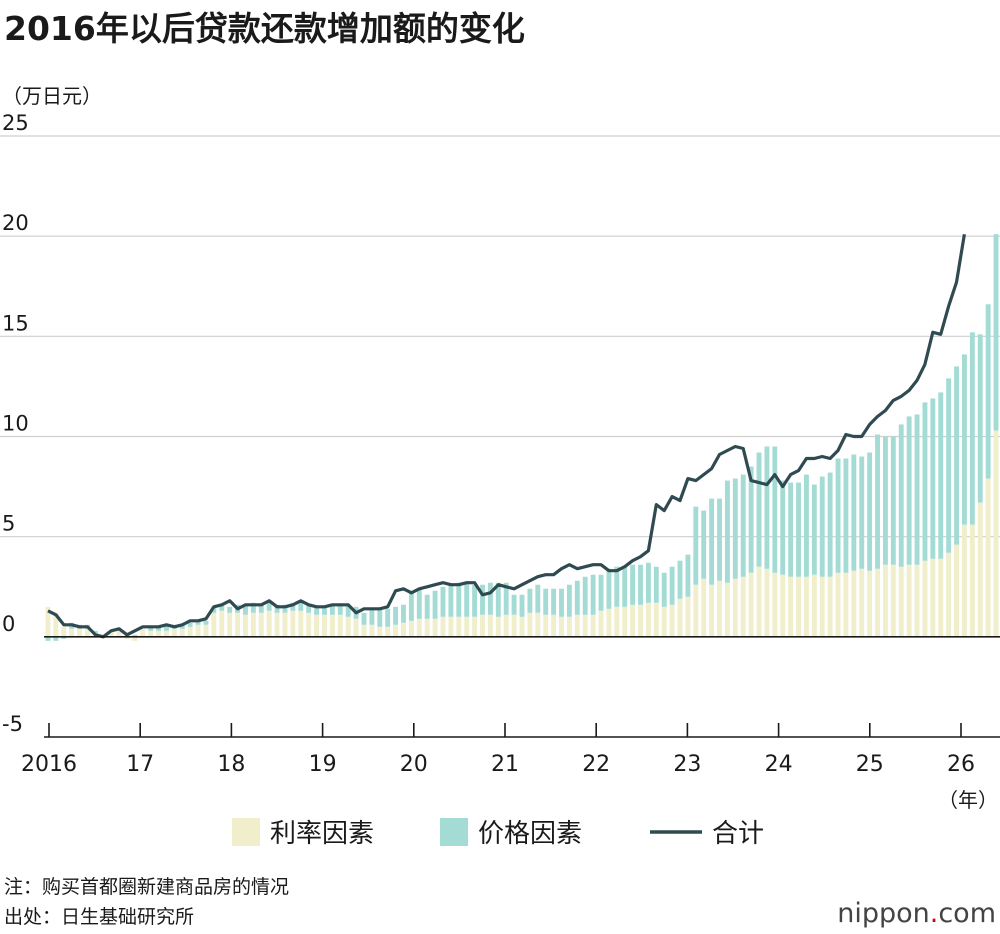 Image resolution: width=1000 pixels, height=934 pixels. What do you see at coordinates (870, 764) in the screenshot?
I see `x-tick-label: 25` at bounding box center [870, 764].